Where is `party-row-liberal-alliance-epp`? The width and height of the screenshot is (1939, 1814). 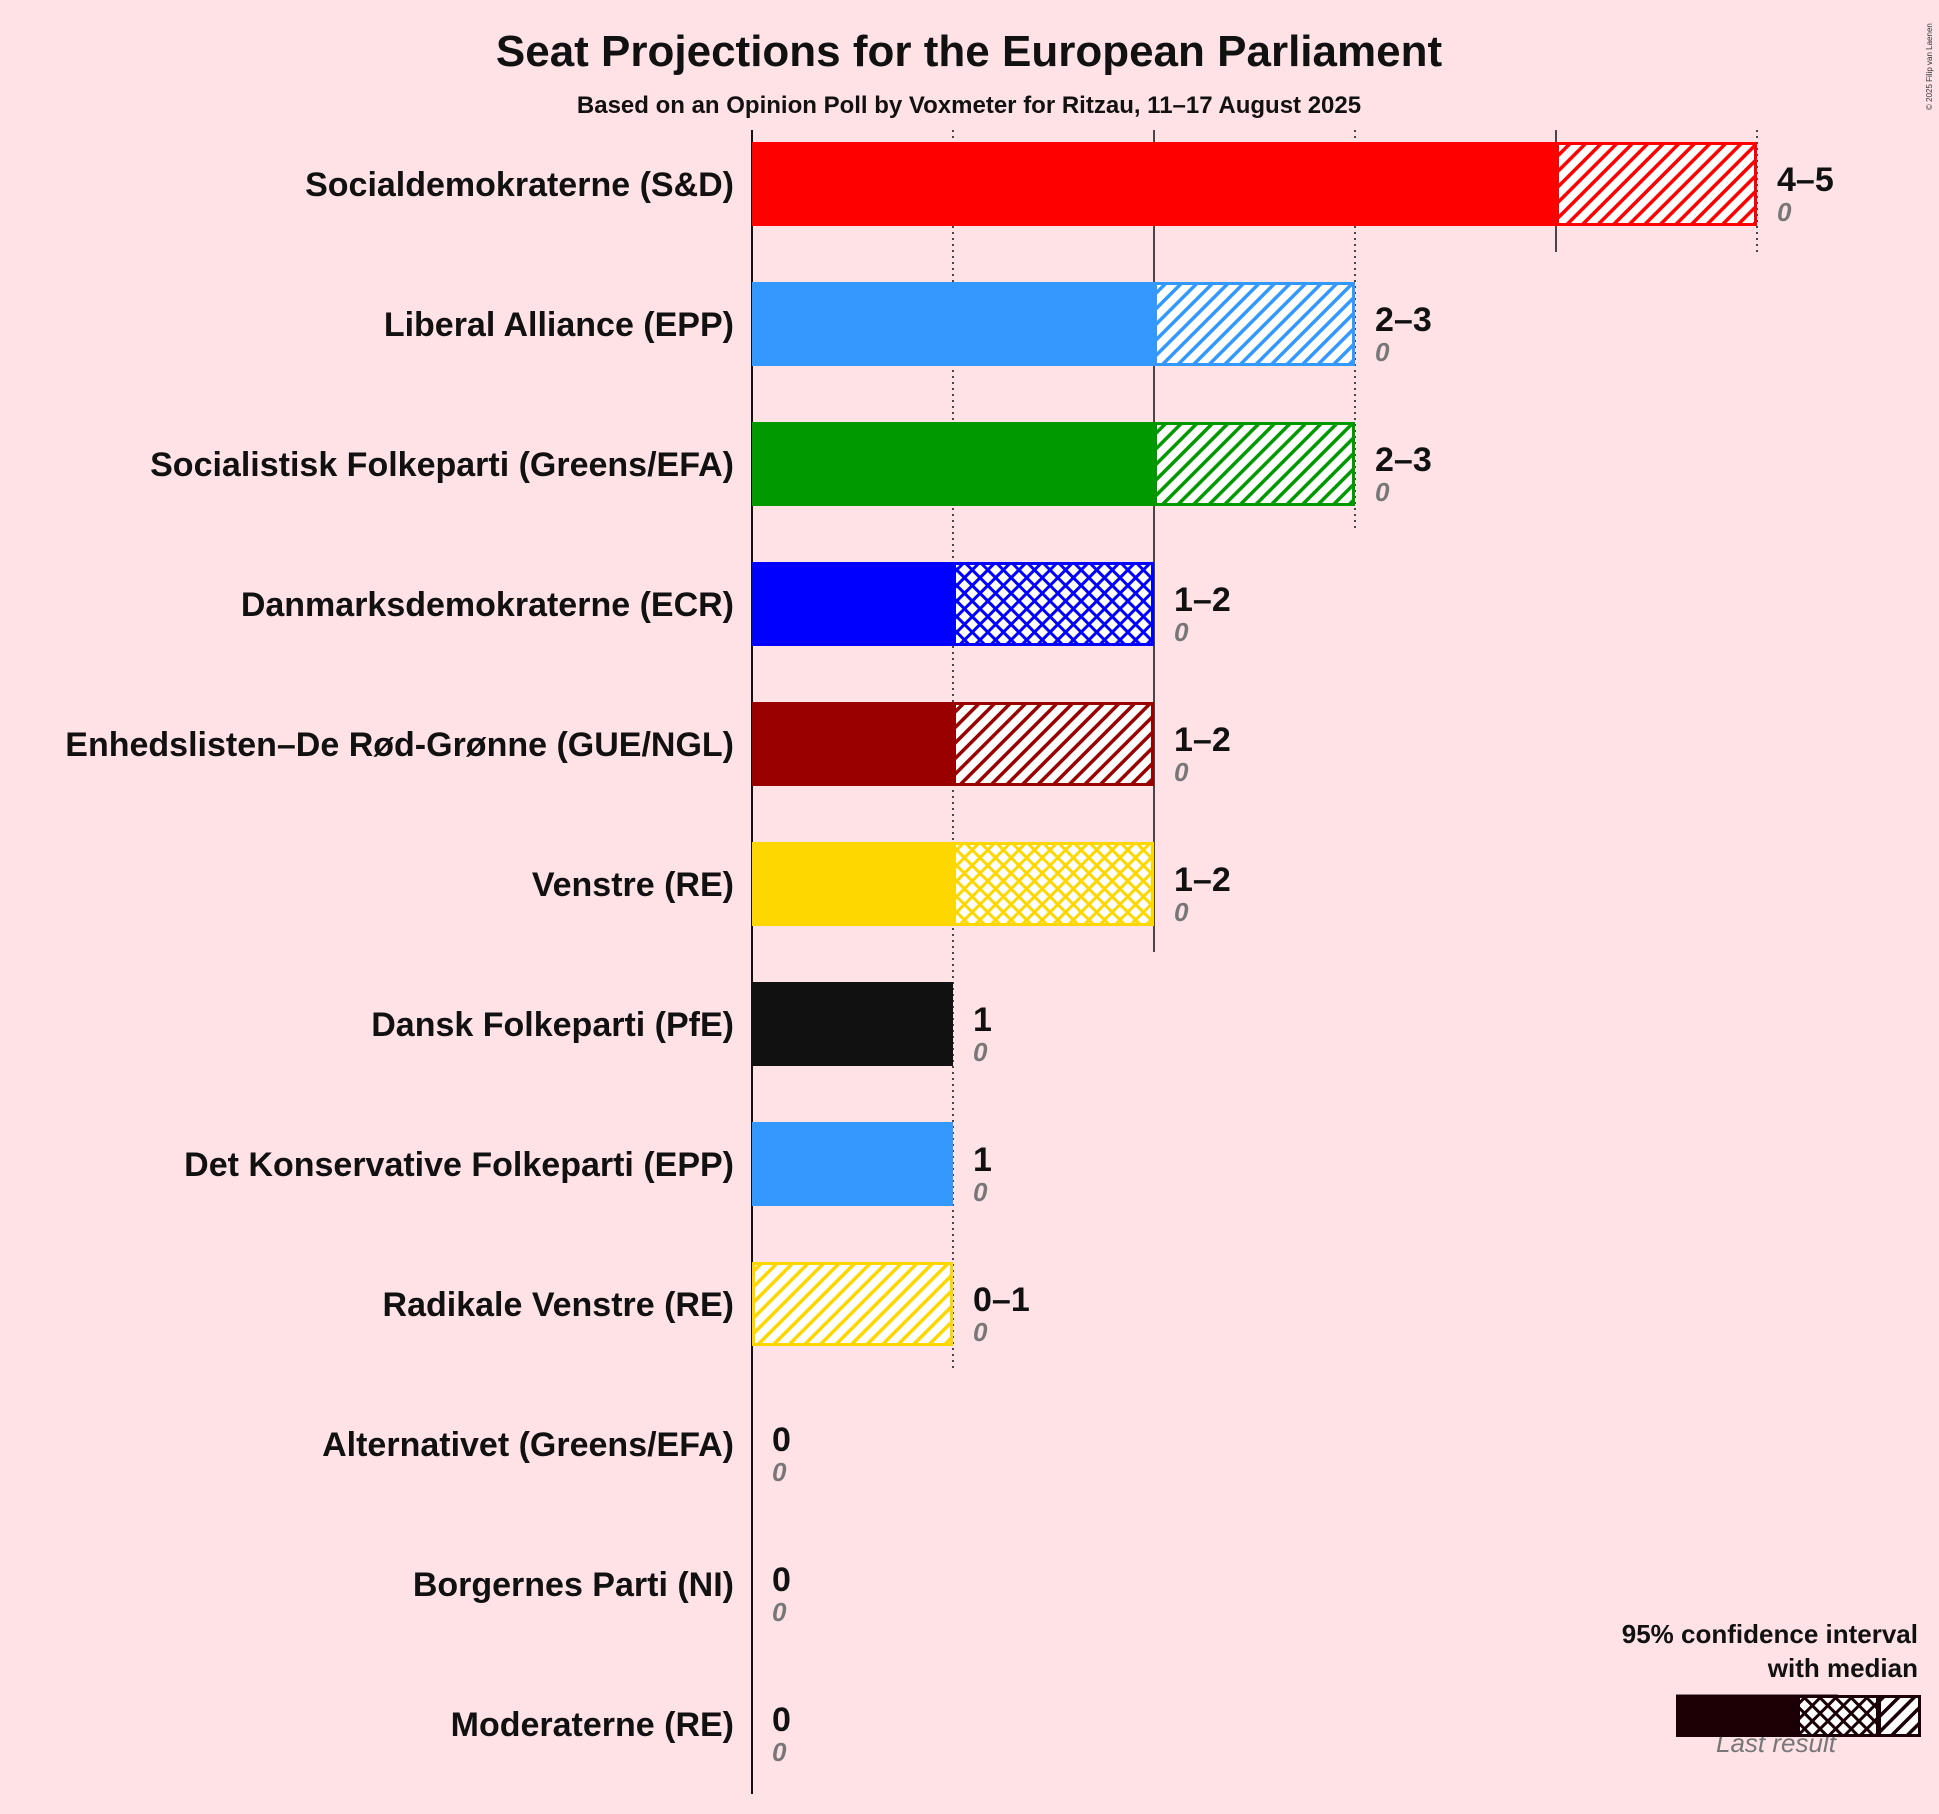
party-row-liberal-alliance-epp is located at coordinates (1053, 324).